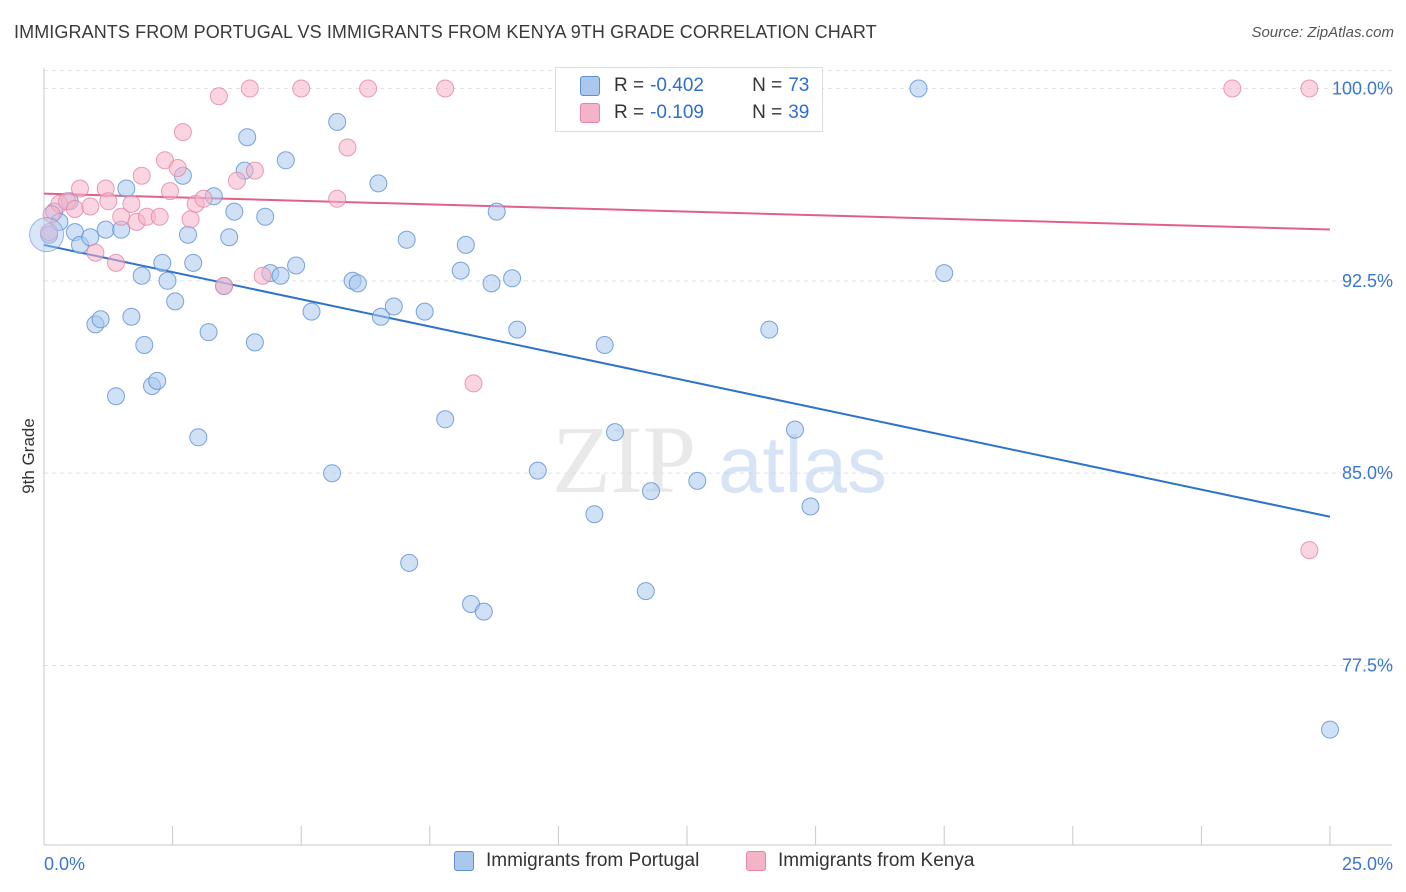 The width and height of the screenshot is (1406, 892). What do you see at coordinates (576, 861) in the screenshot?
I see `legend-item-portugal: Immigrants from Portugal` at bounding box center [576, 861].